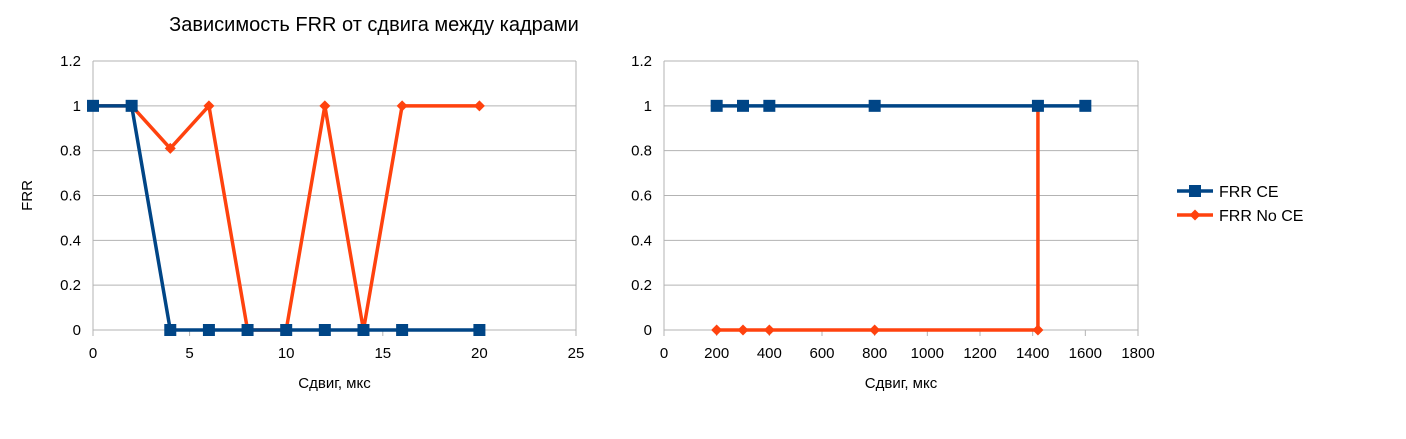 The image size is (1406, 439). Describe the element at coordinates (576, 353) in the screenshot. I see `x-tick-label: 25` at that location.